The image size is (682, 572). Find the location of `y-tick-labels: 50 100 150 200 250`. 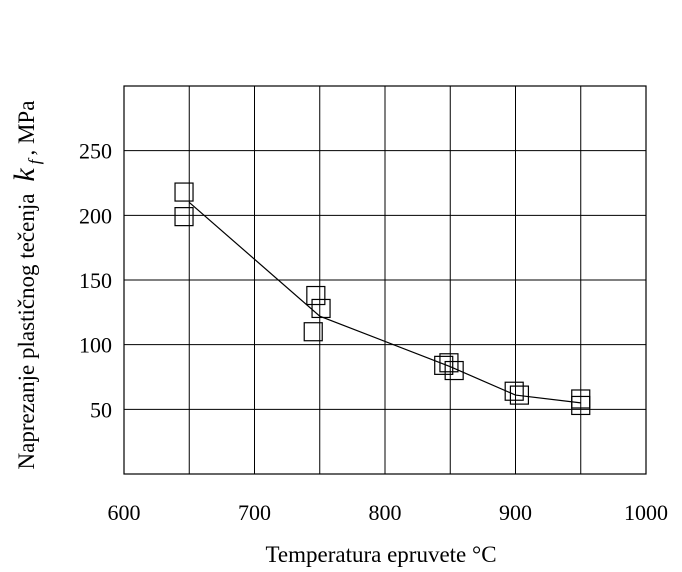

y-tick-labels: 50 100 150 200 250 is located at coordinates (95, 281).